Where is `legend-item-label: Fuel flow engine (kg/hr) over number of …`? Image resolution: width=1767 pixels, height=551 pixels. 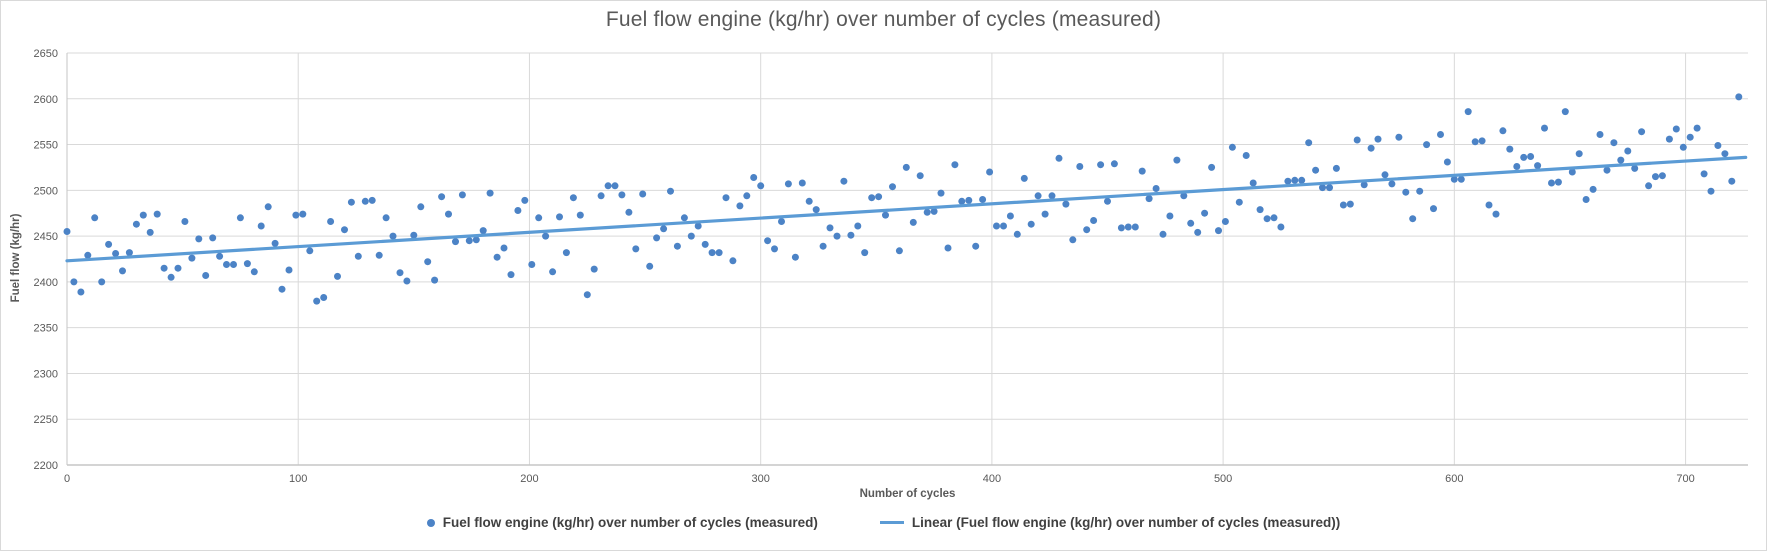 legend-item-label: Fuel flow engine (kg/hr) over number of … is located at coordinates (630, 522).